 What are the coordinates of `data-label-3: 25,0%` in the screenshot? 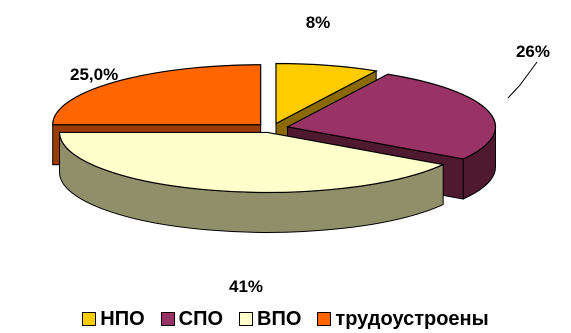 It's located at (94, 74).